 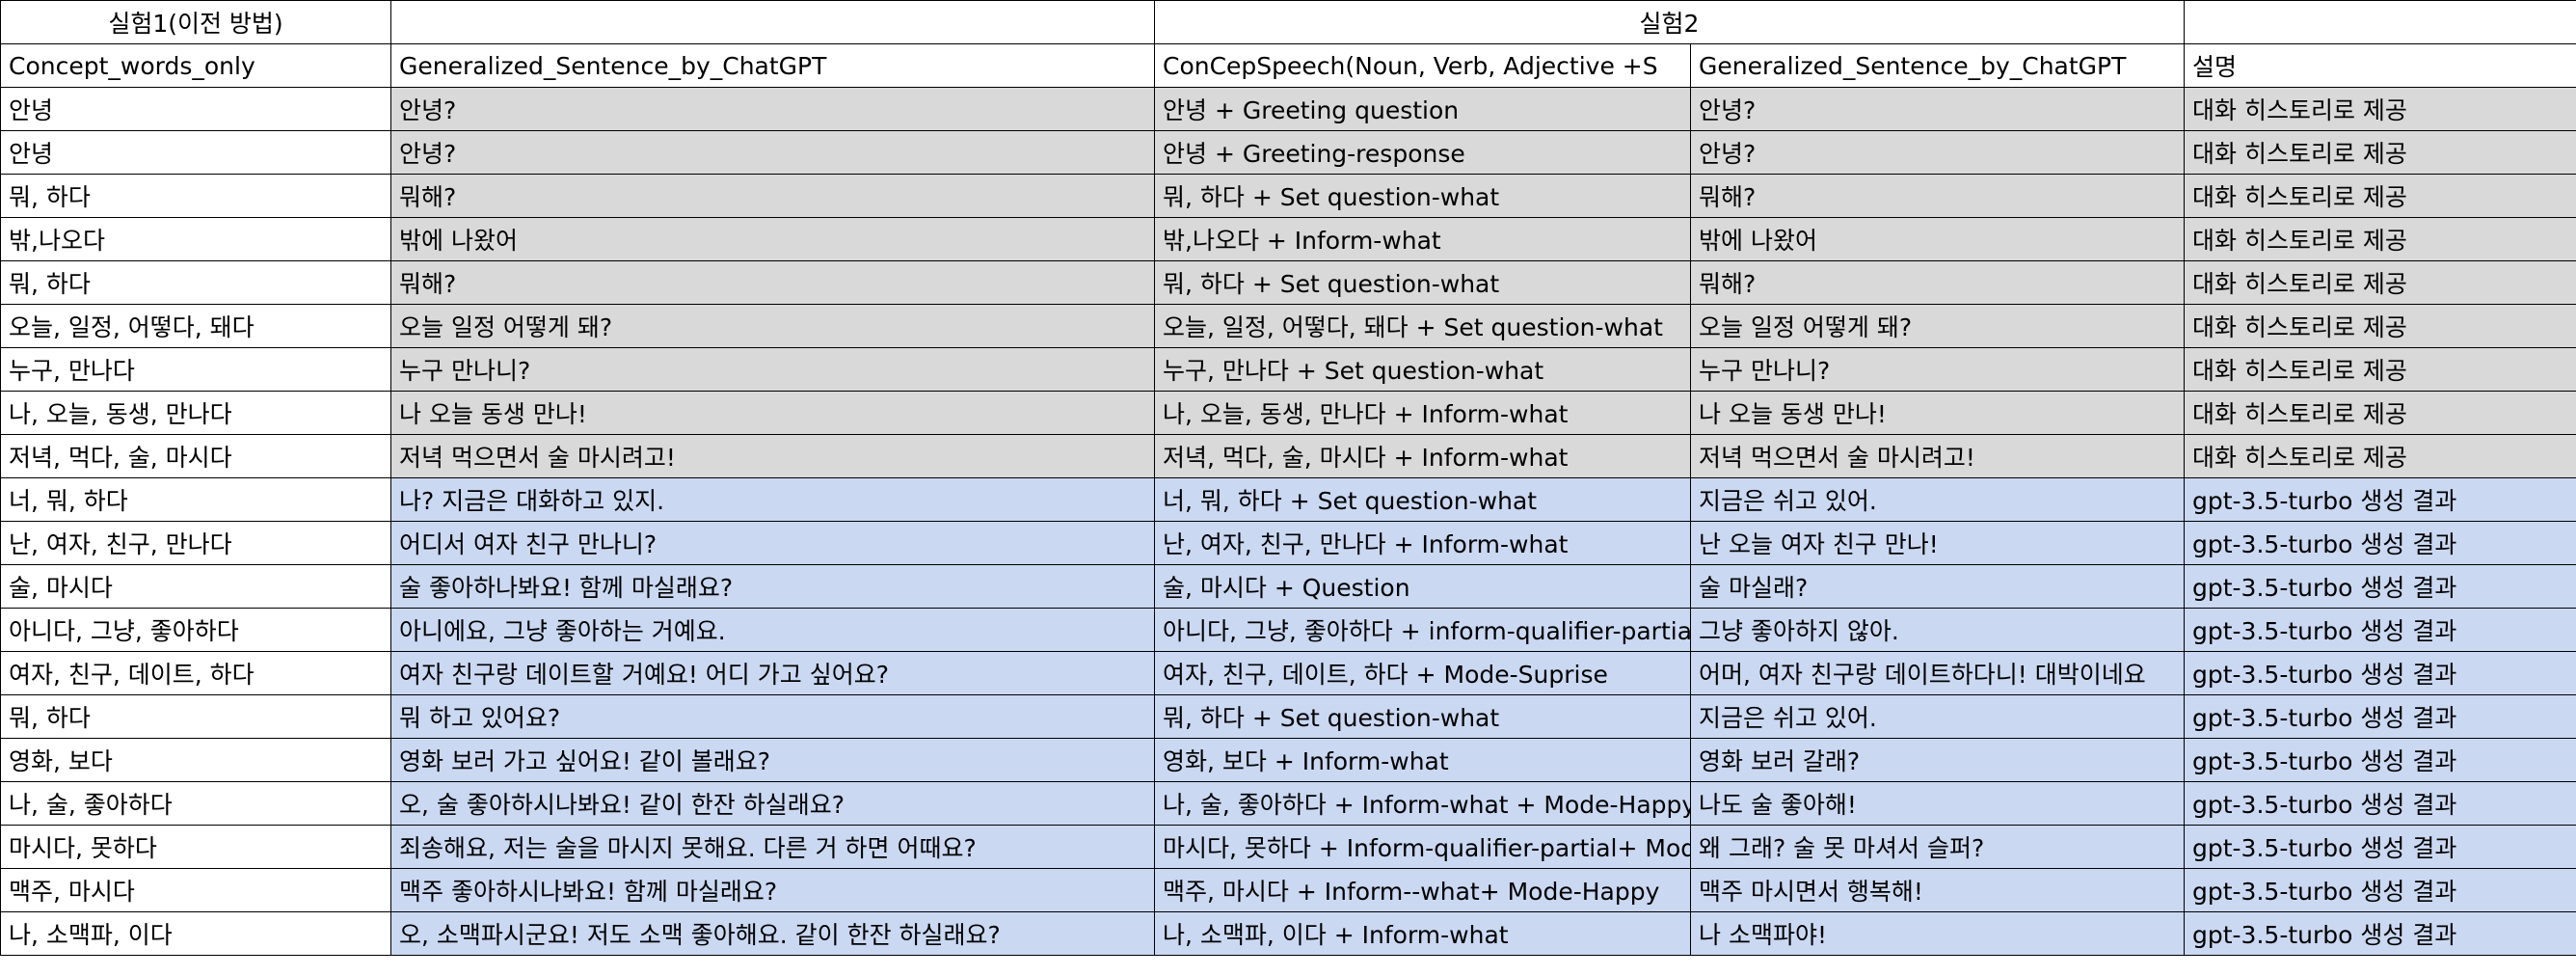 I want to click on cell-generalized-sentence-2: 나 오늘 동생 만나!, so click(x=1938, y=413).